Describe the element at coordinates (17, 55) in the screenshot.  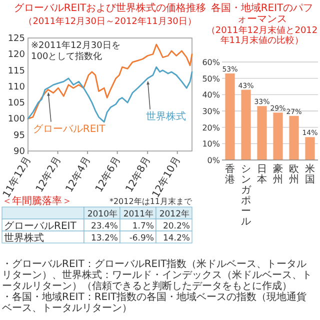
I see `y-tick-label: 120` at that location.